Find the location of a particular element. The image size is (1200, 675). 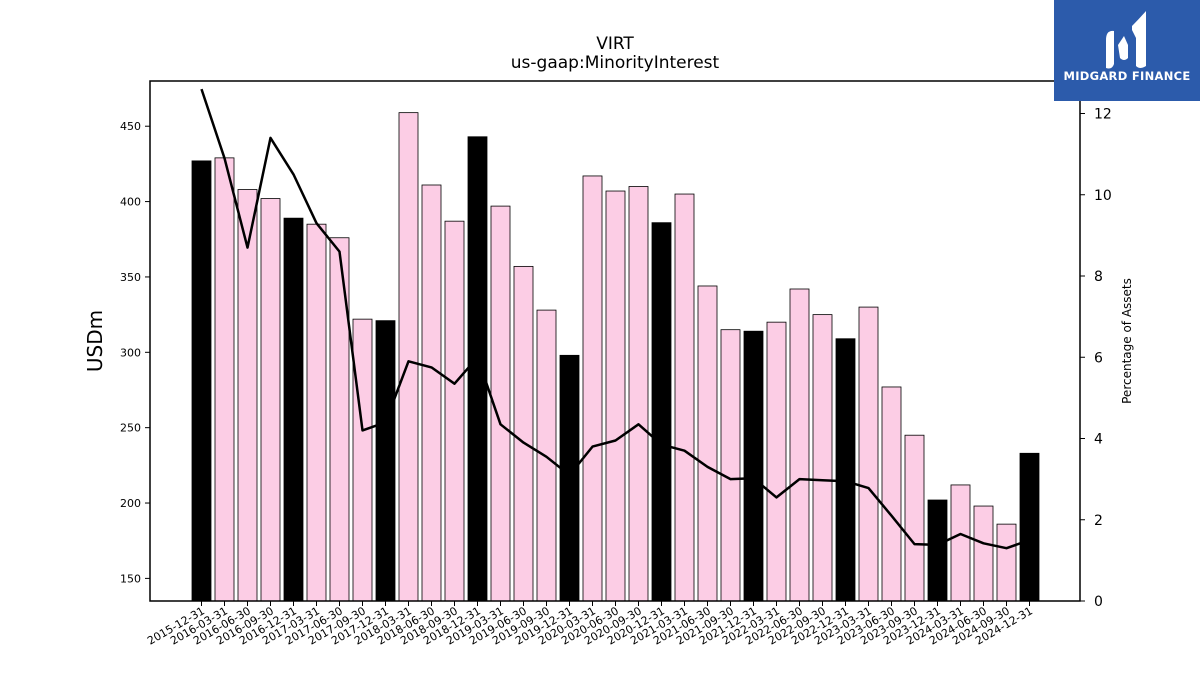

y2-axis: 0 2 4 6 8 10 12 is located at coordinates (1096, 358).